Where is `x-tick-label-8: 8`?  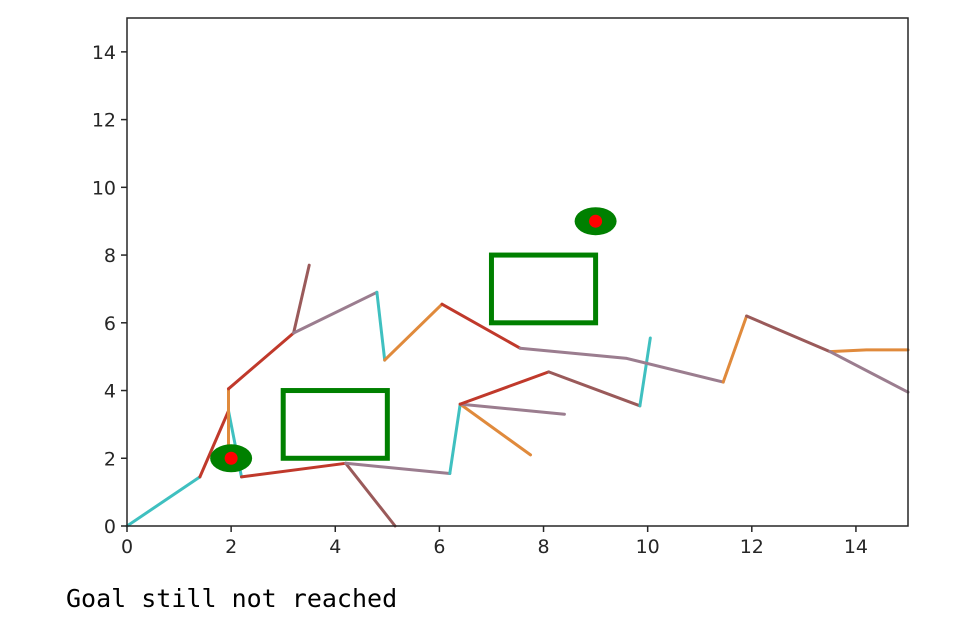 x-tick-label-8: 8 is located at coordinates (543, 547).